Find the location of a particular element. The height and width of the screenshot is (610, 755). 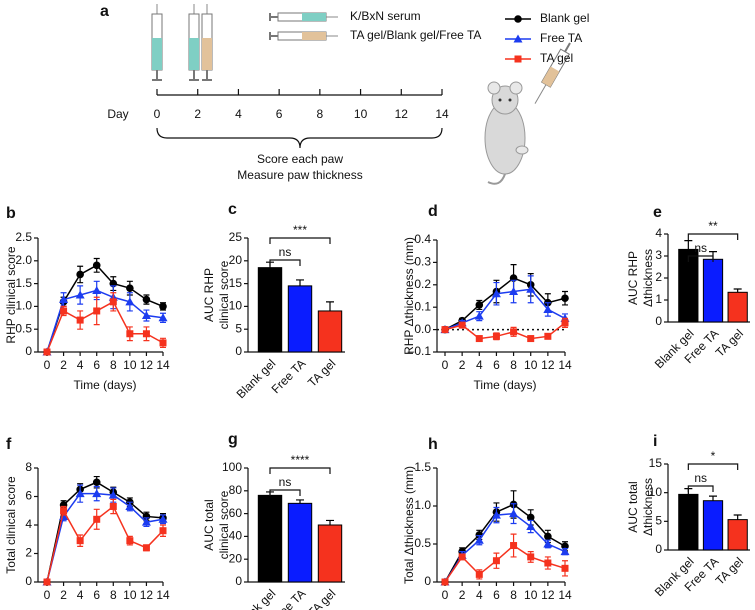

timeline-tick-label: 6 is located at coordinates (279, 114).